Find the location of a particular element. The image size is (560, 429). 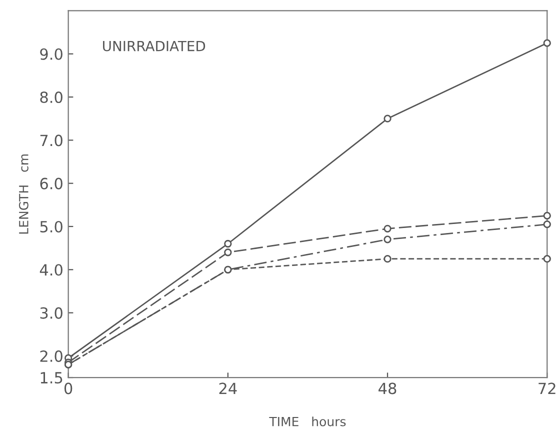

x-axis-title: TIME hours is located at coordinates (307, 421).